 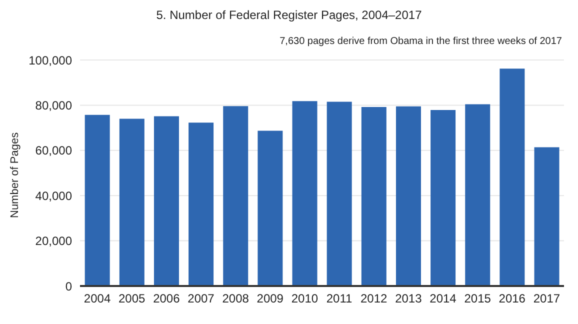 What do you see at coordinates (408, 299) in the screenshot?
I see `x-tick-label: 2013` at bounding box center [408, 299].